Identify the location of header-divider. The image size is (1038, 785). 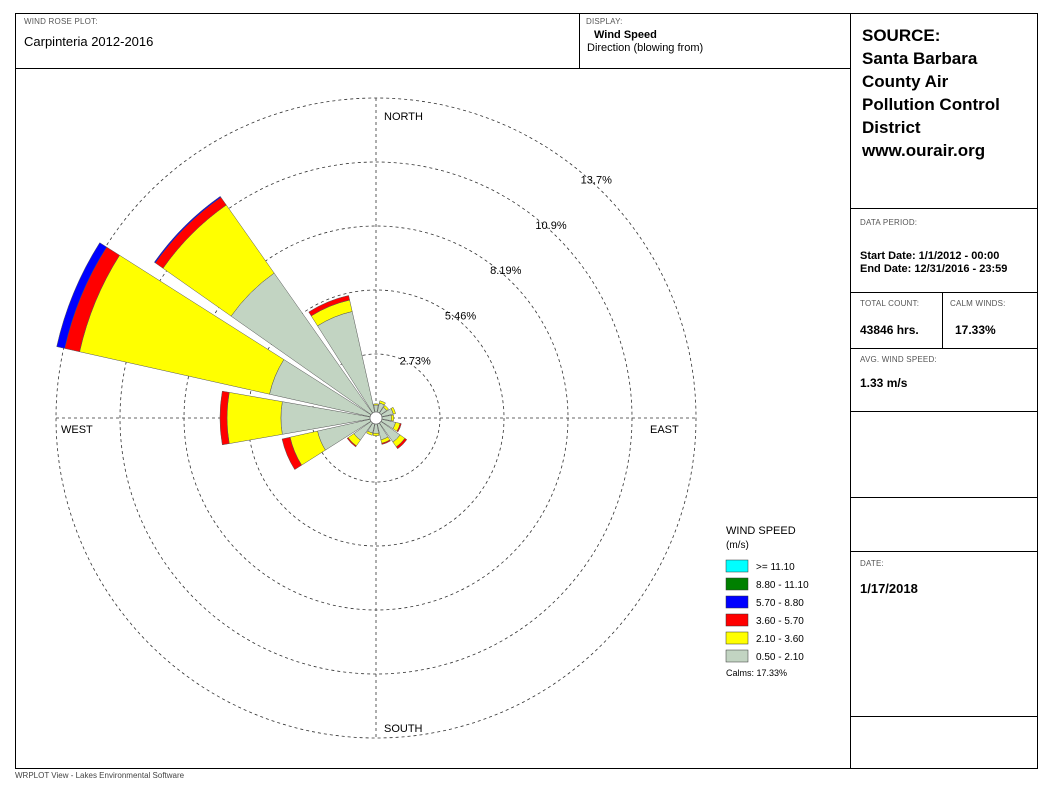
(432, 68).